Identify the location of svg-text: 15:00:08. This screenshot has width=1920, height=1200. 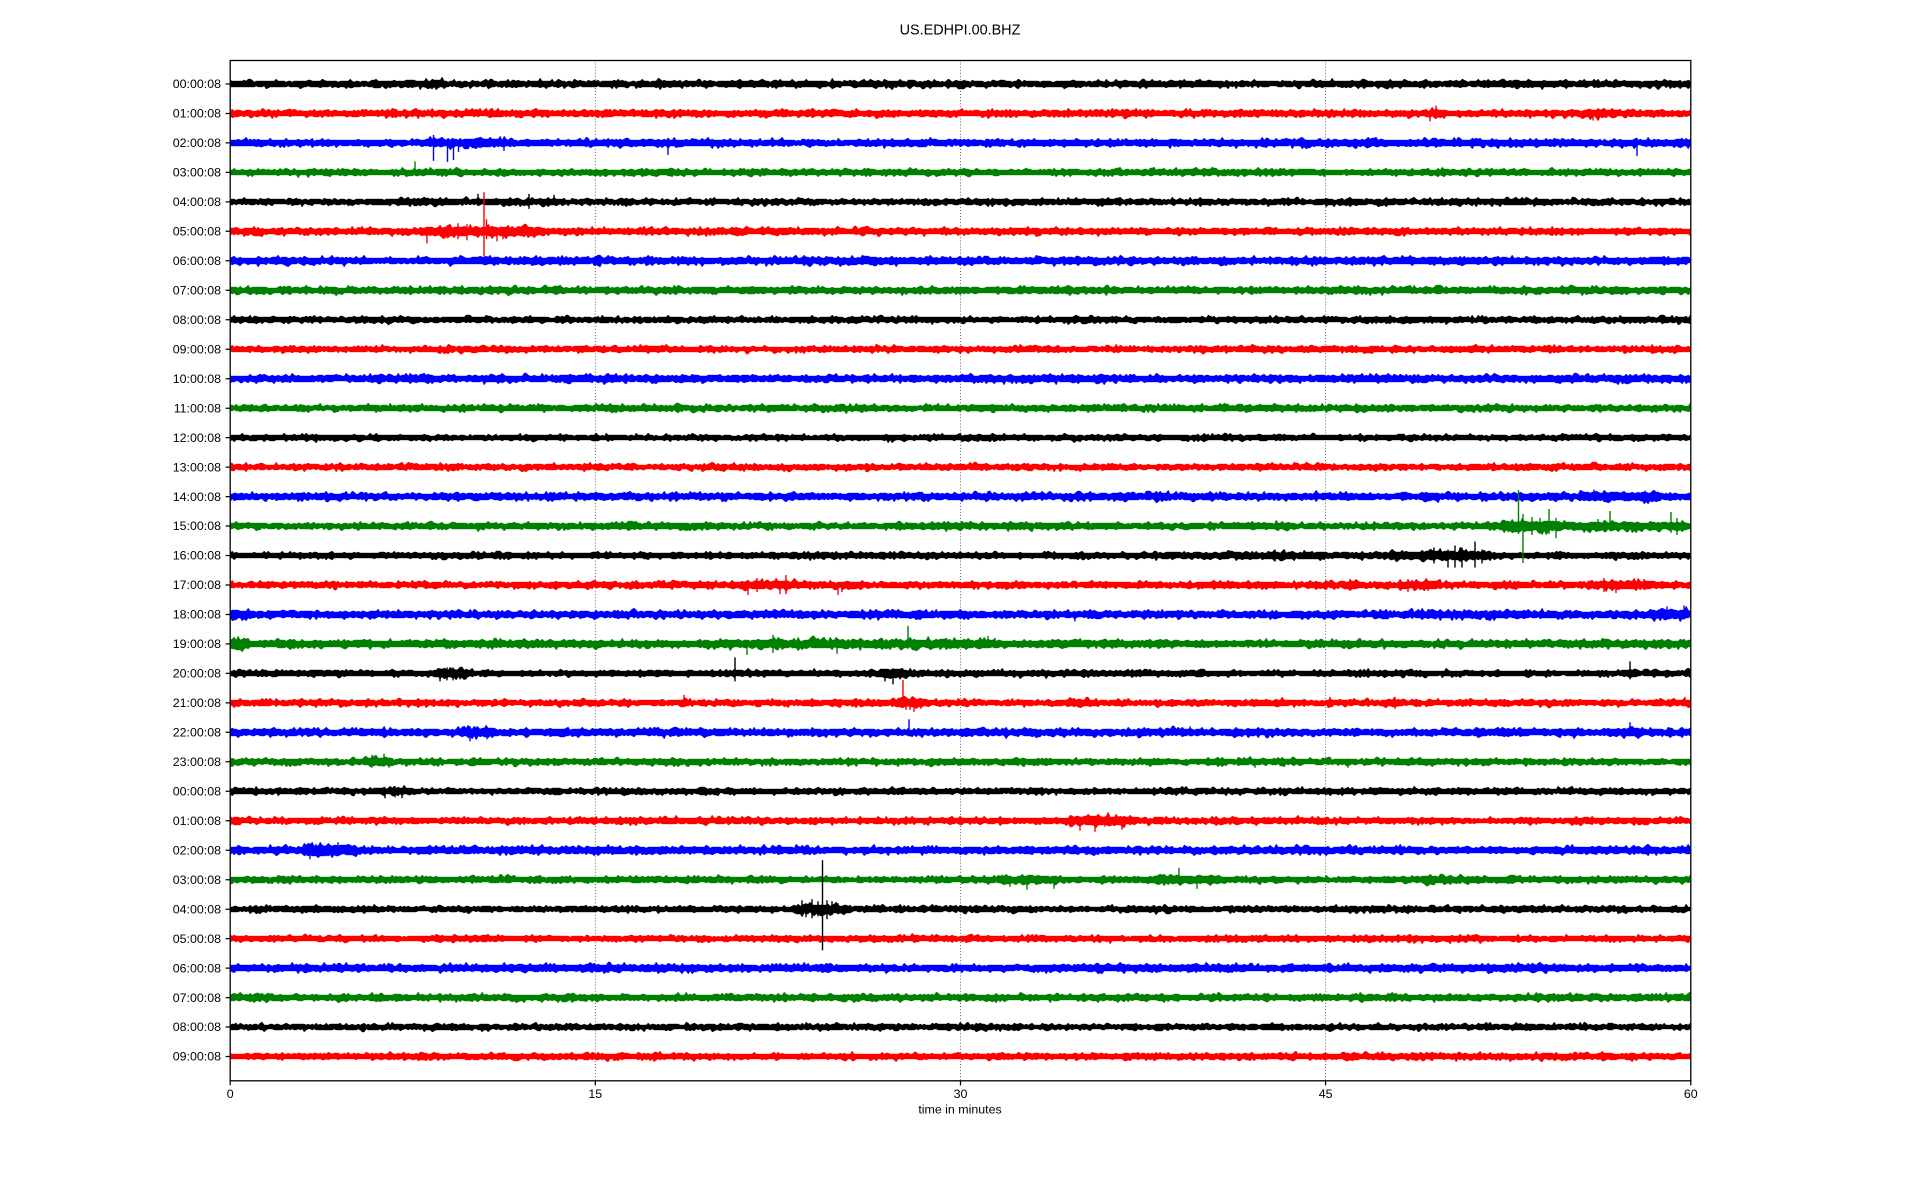
(197, 526).